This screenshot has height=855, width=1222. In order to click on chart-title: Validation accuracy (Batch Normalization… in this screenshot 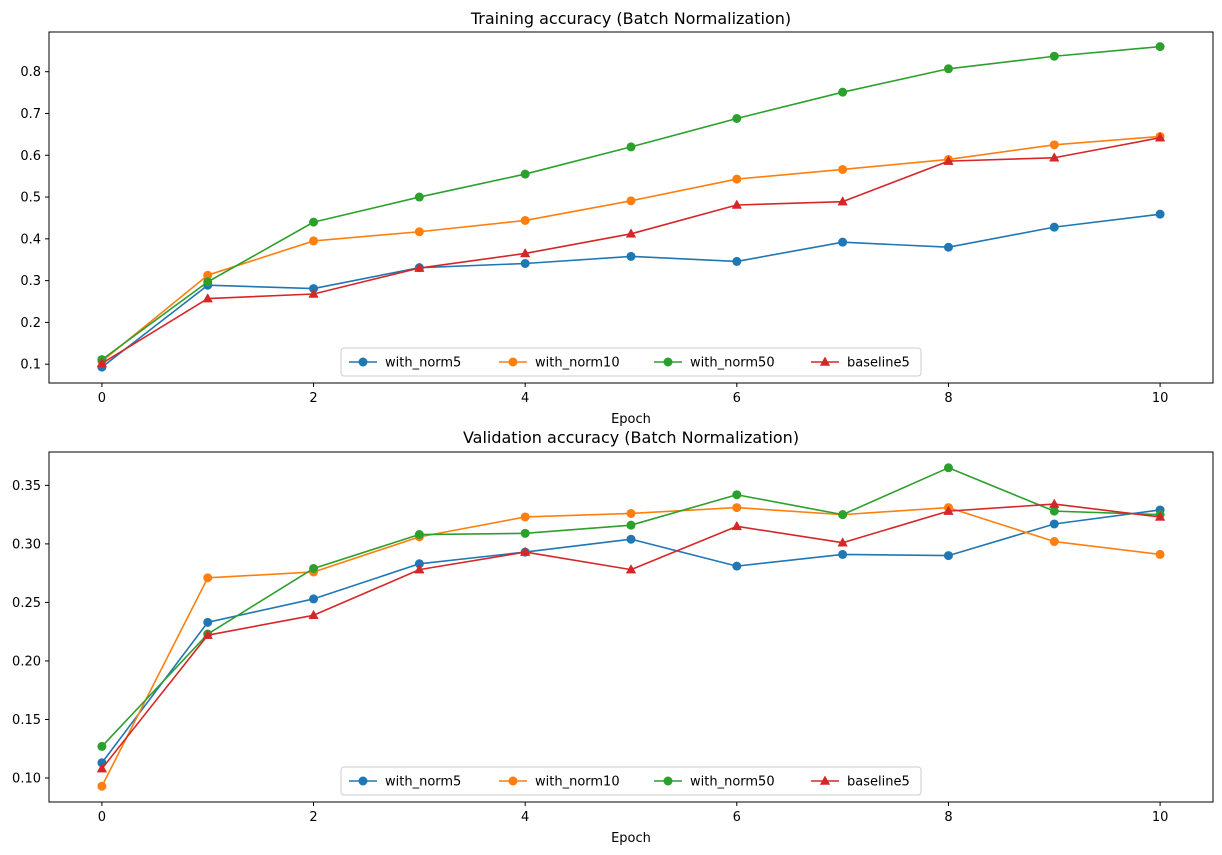, I will do `click(631, 437)`.